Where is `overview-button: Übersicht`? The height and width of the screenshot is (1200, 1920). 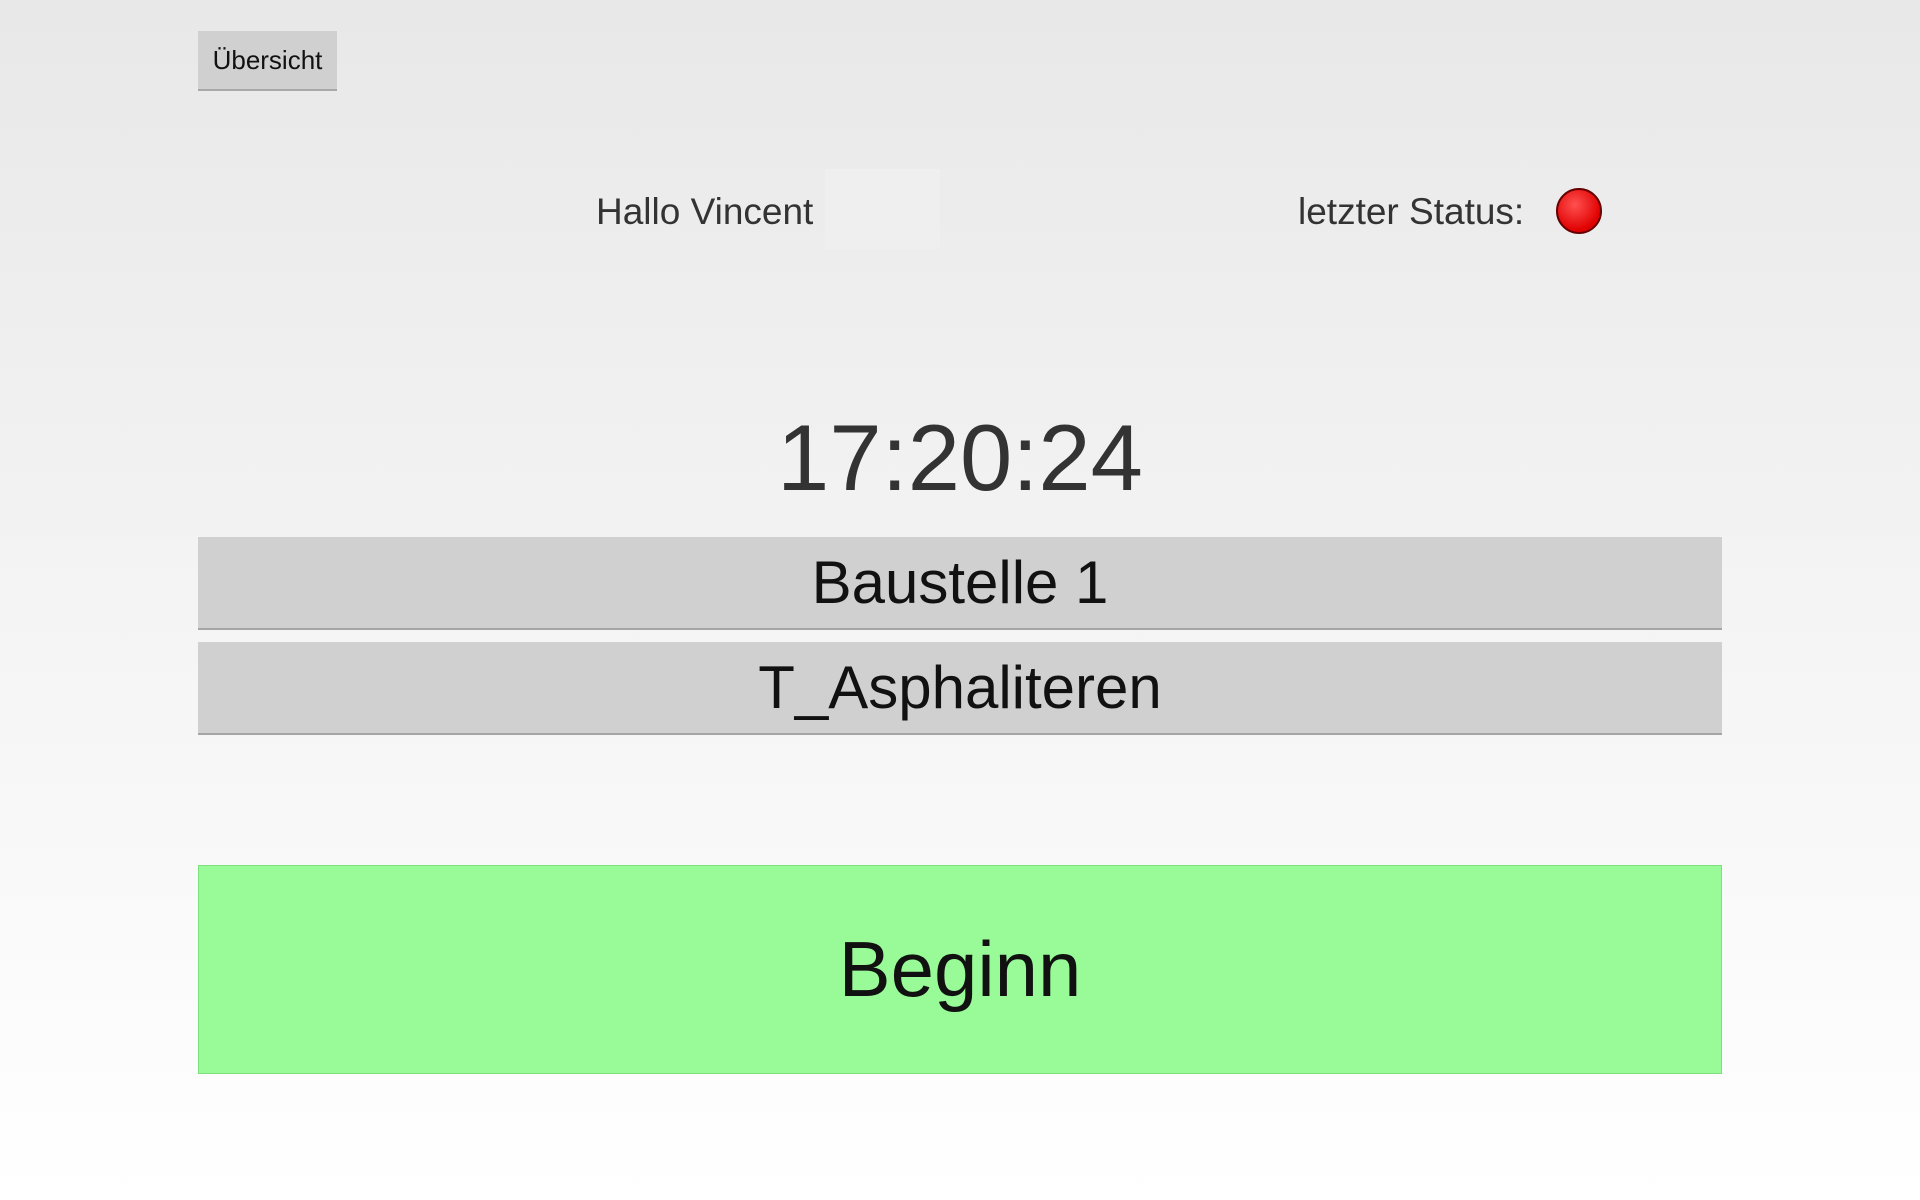 overview-button: Übersicht is located at coordinates (267, 61).